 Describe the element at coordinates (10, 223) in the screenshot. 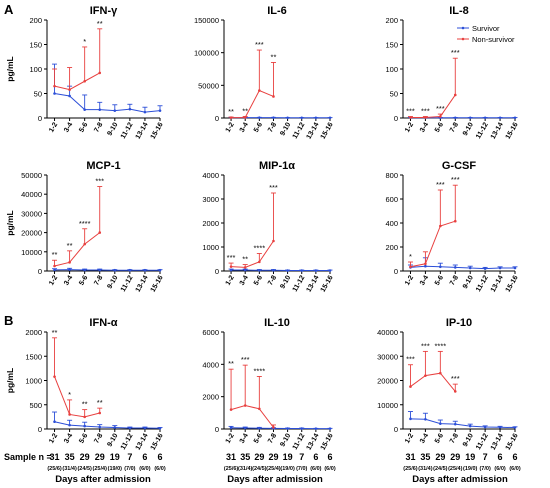

I see `y-axis-label: pg/mL` at that location.